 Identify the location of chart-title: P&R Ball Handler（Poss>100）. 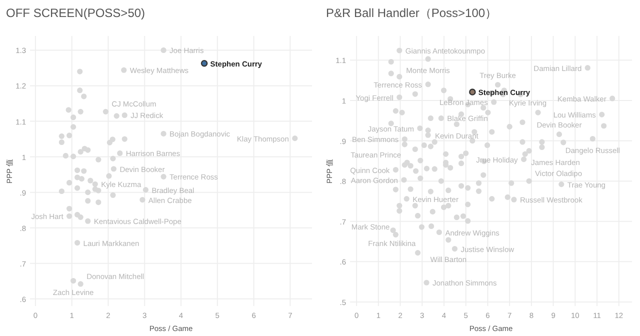
(412, 13).